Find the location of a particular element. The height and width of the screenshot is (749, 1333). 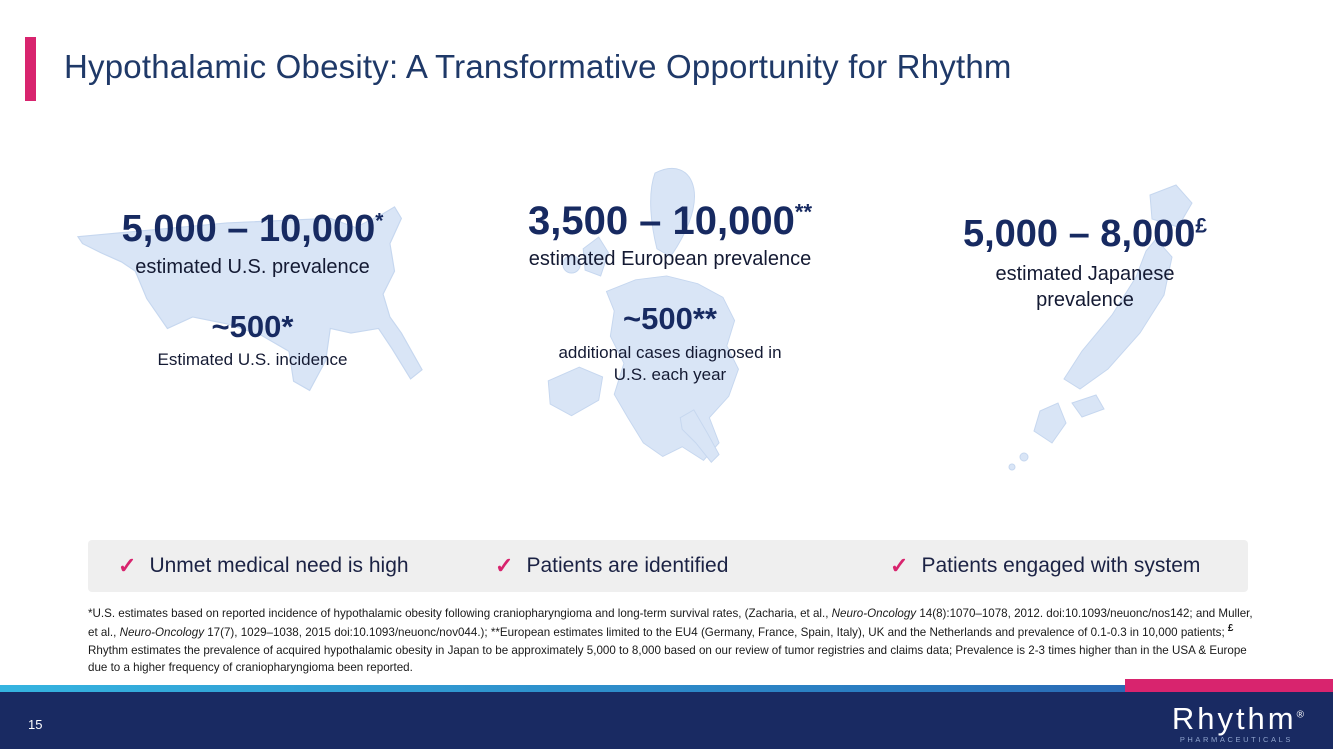

brand-logo: Rhythm® PHARMACEUTICALS is located at coordinates (1239, 723).